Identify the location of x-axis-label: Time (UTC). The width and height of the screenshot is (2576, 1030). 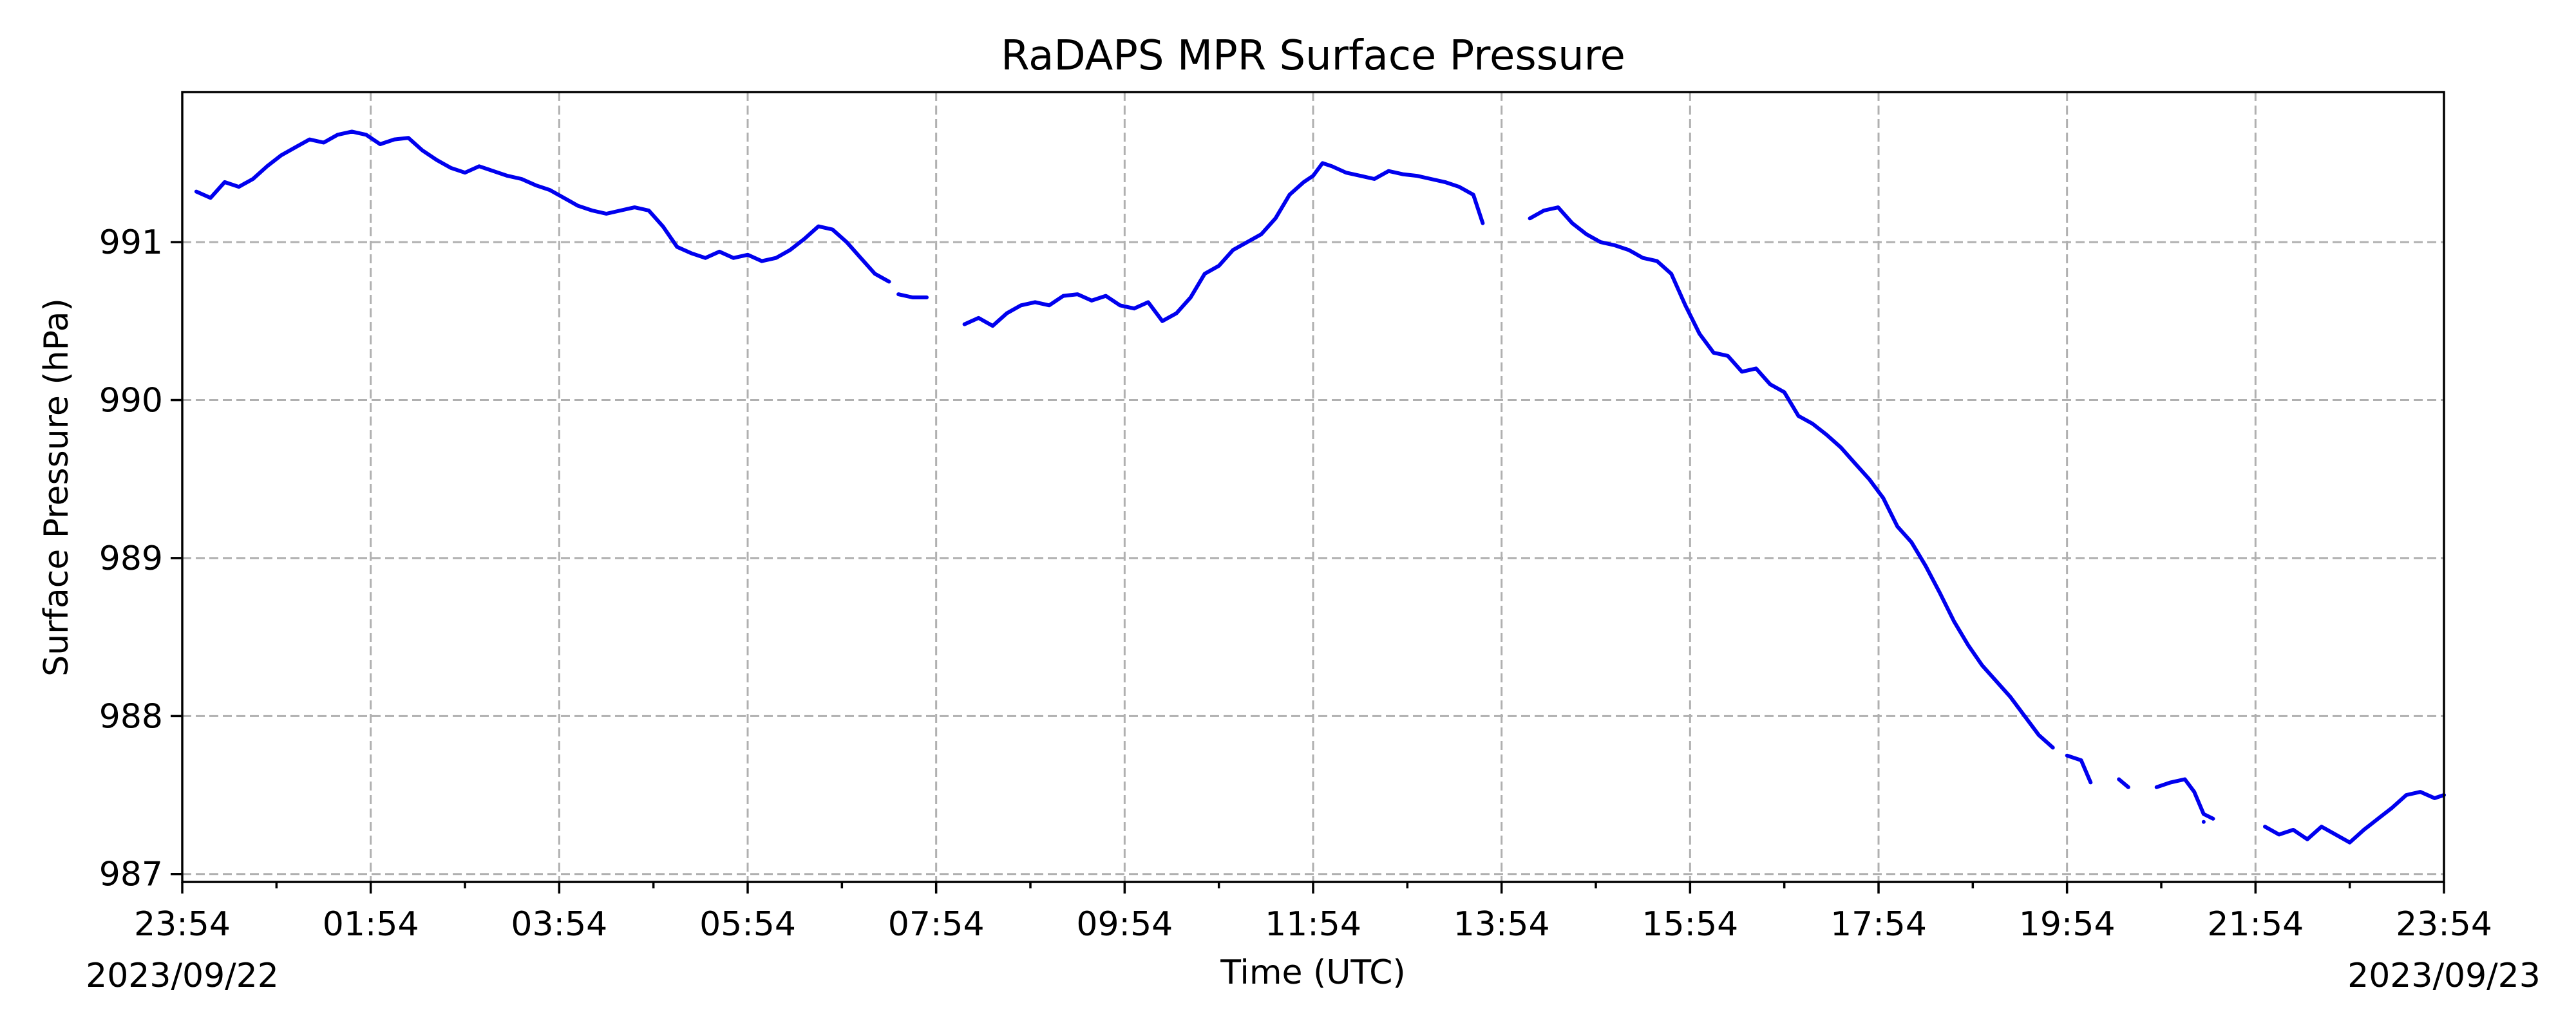
(1313, 972).